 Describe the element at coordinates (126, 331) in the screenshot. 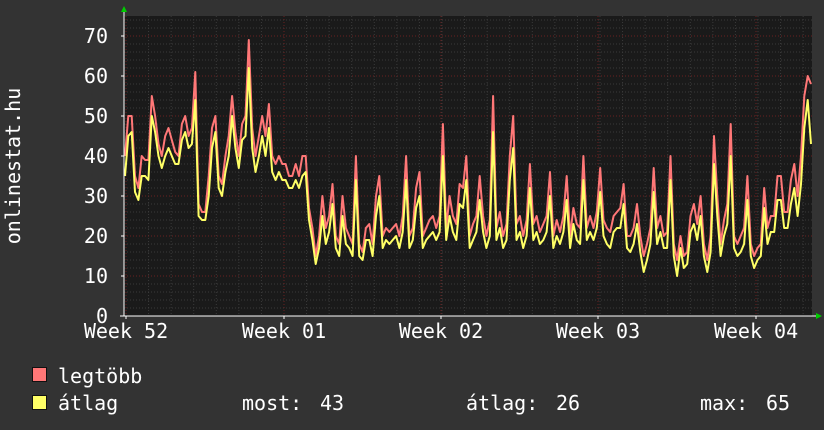

I see `x-tick-label: Week 52` at that location.